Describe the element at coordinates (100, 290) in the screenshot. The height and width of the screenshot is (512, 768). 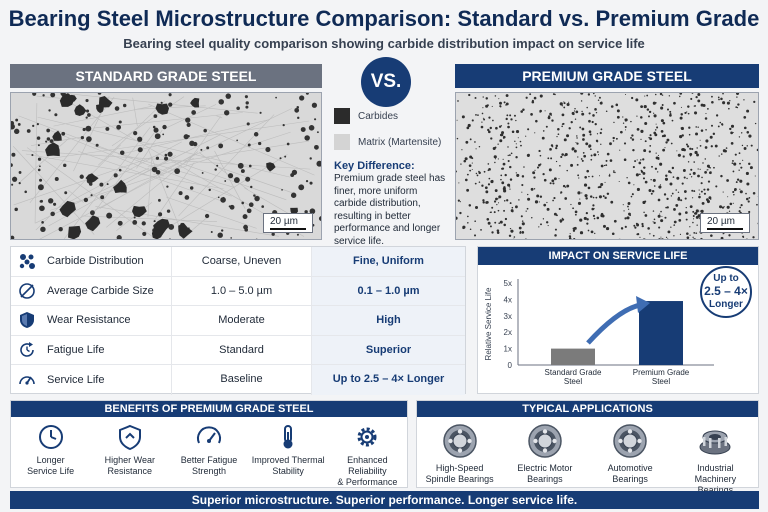
I see `row-label: Average Carbide Size` at that location.